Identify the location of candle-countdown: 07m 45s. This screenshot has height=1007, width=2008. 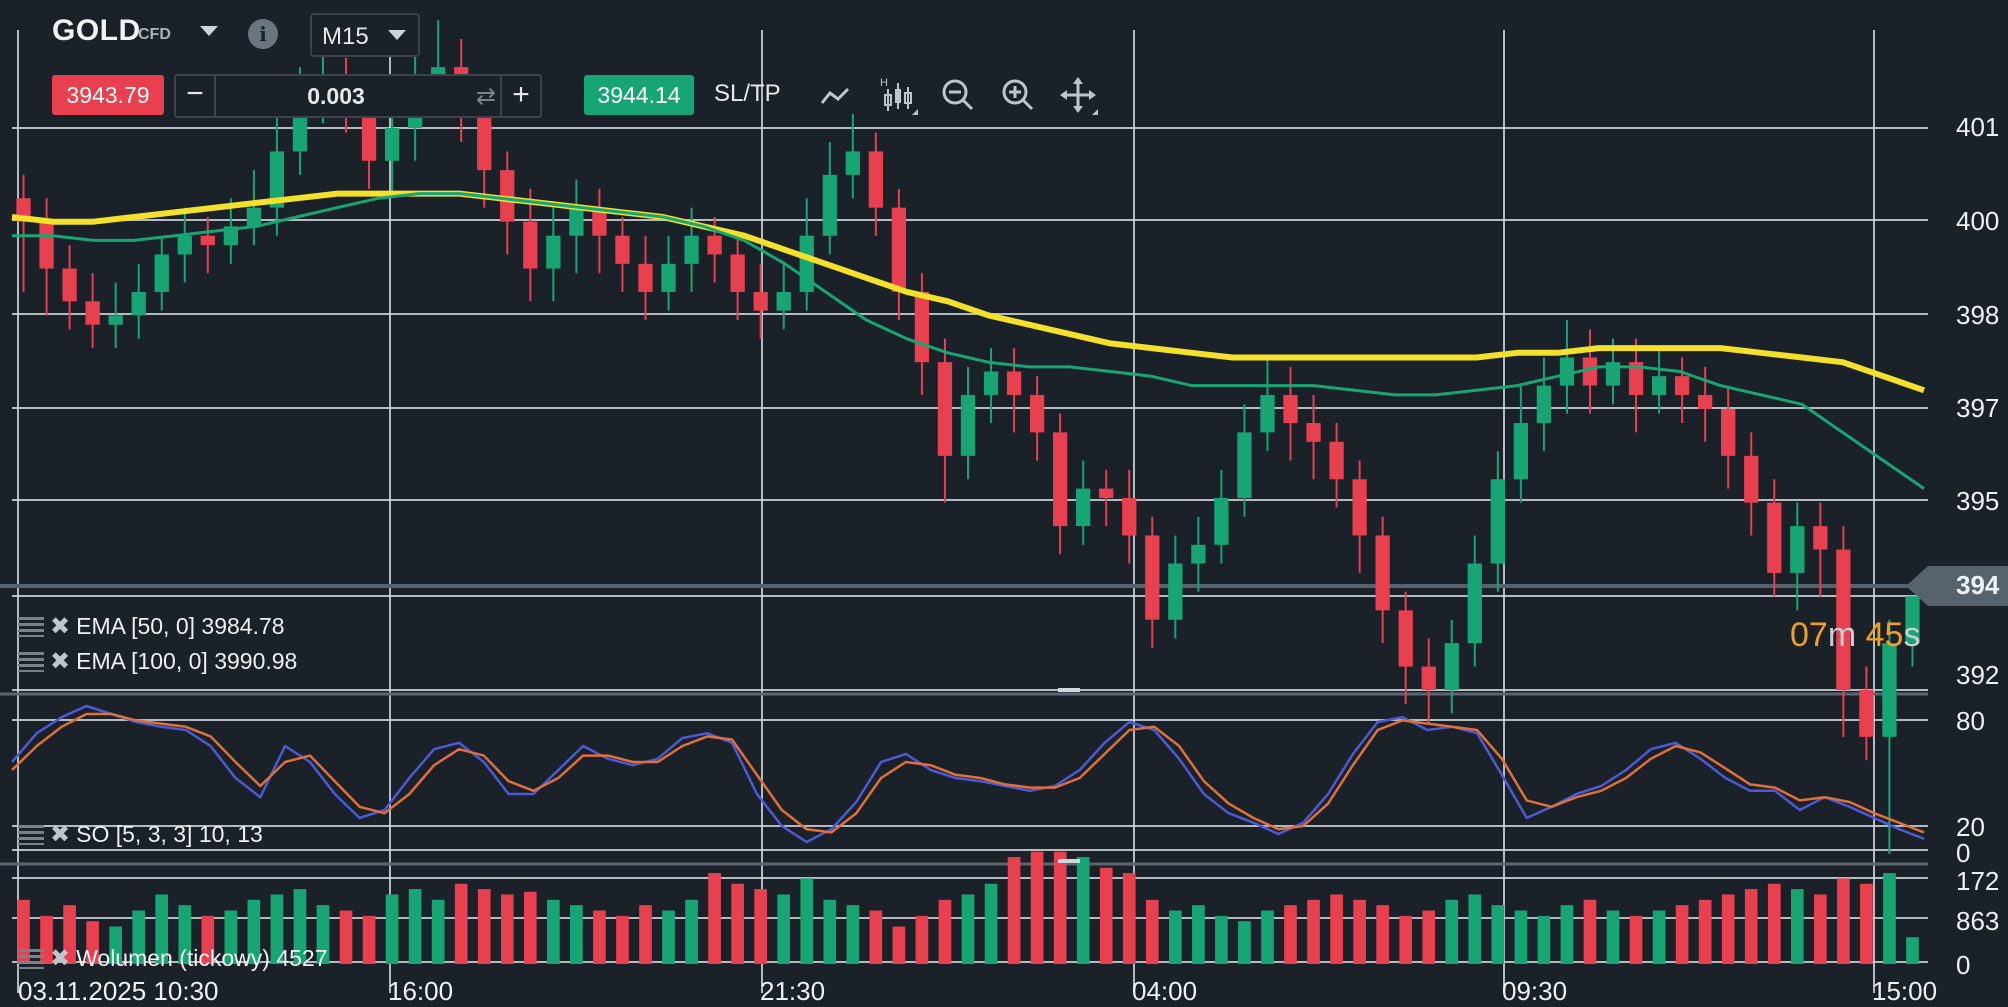
(1855, 635).